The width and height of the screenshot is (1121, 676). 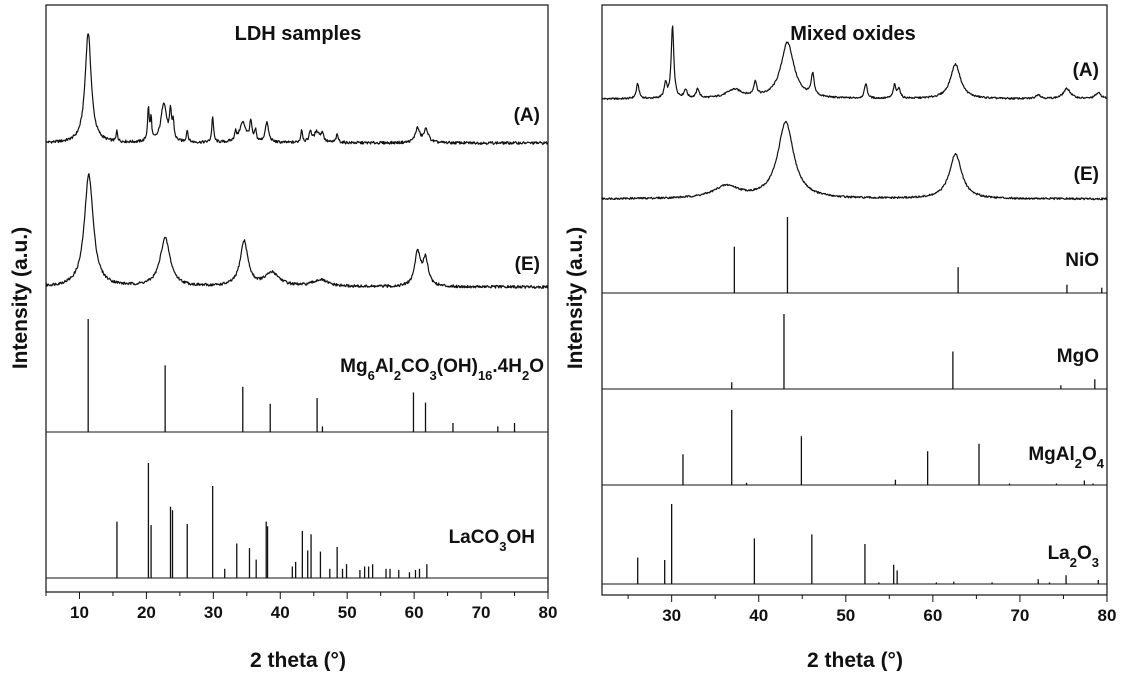 I want to click on oxides-series-label-la2o3: La2O3, so click(x=1073, y=556).